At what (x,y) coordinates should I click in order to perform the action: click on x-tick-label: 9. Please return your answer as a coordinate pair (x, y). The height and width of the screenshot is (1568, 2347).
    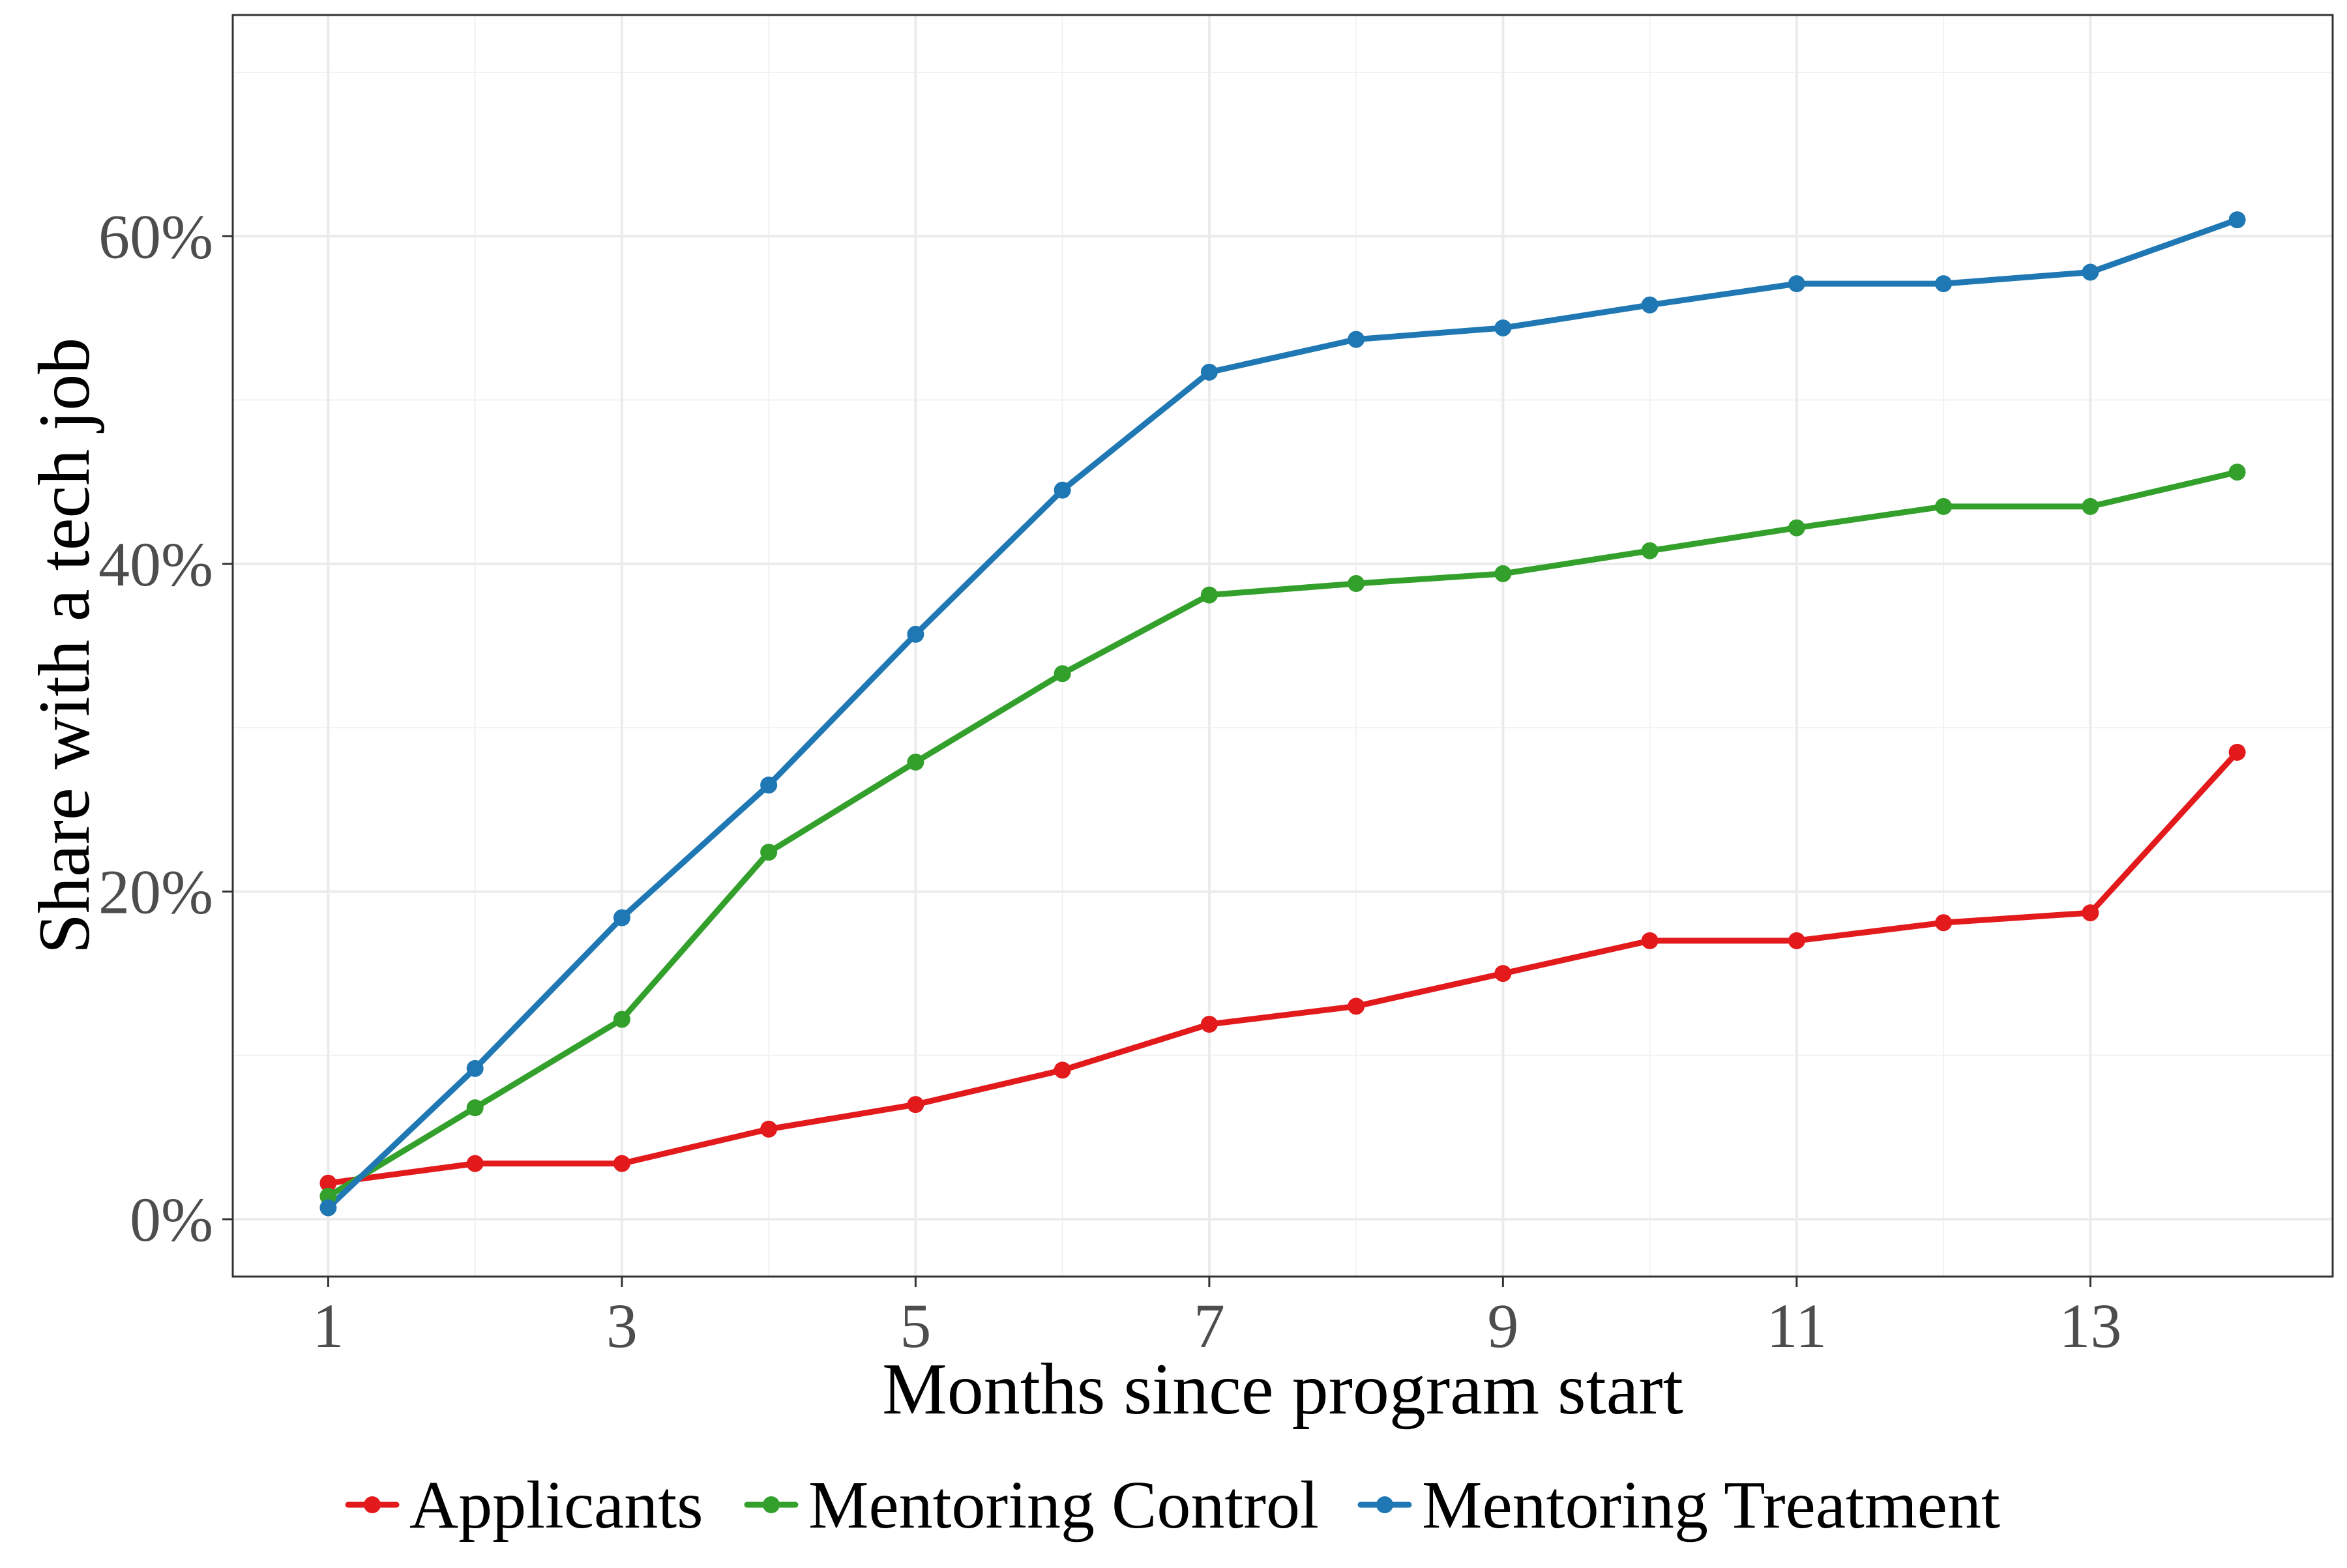
    Looking at the image, I should click on (1503, 1326).